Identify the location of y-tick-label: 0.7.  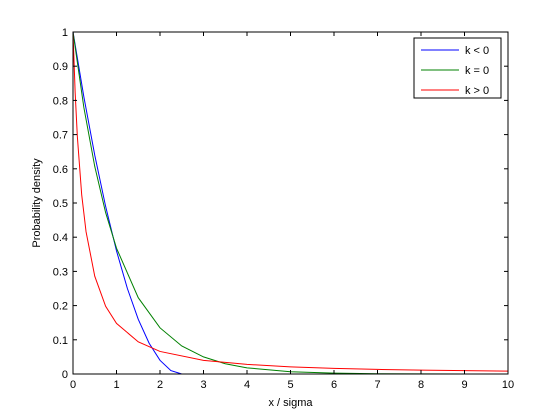
(60, 136).